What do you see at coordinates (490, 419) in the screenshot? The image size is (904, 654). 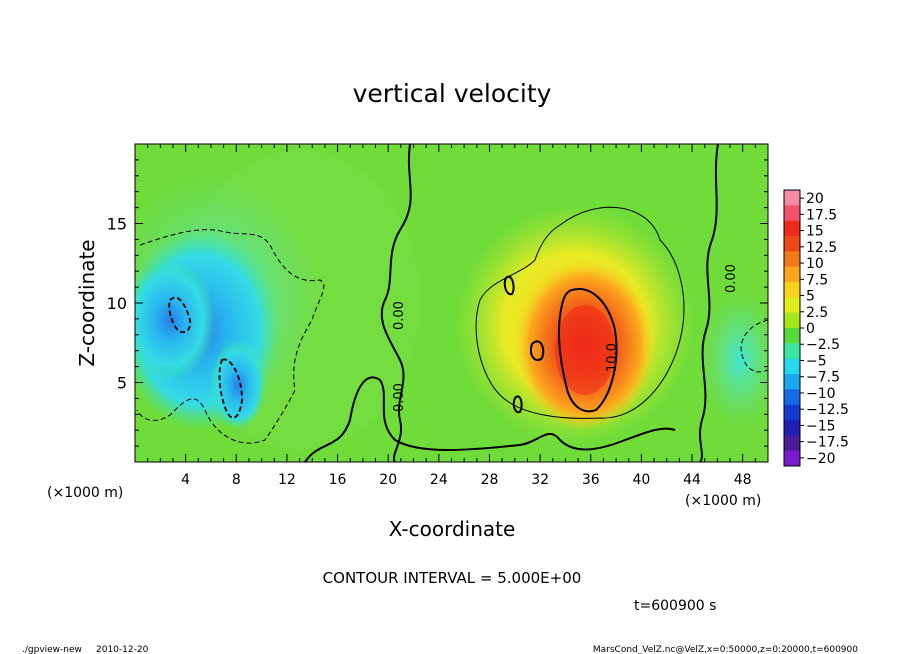 I see `zero-contour-lower` at bounding box center [490, 419].